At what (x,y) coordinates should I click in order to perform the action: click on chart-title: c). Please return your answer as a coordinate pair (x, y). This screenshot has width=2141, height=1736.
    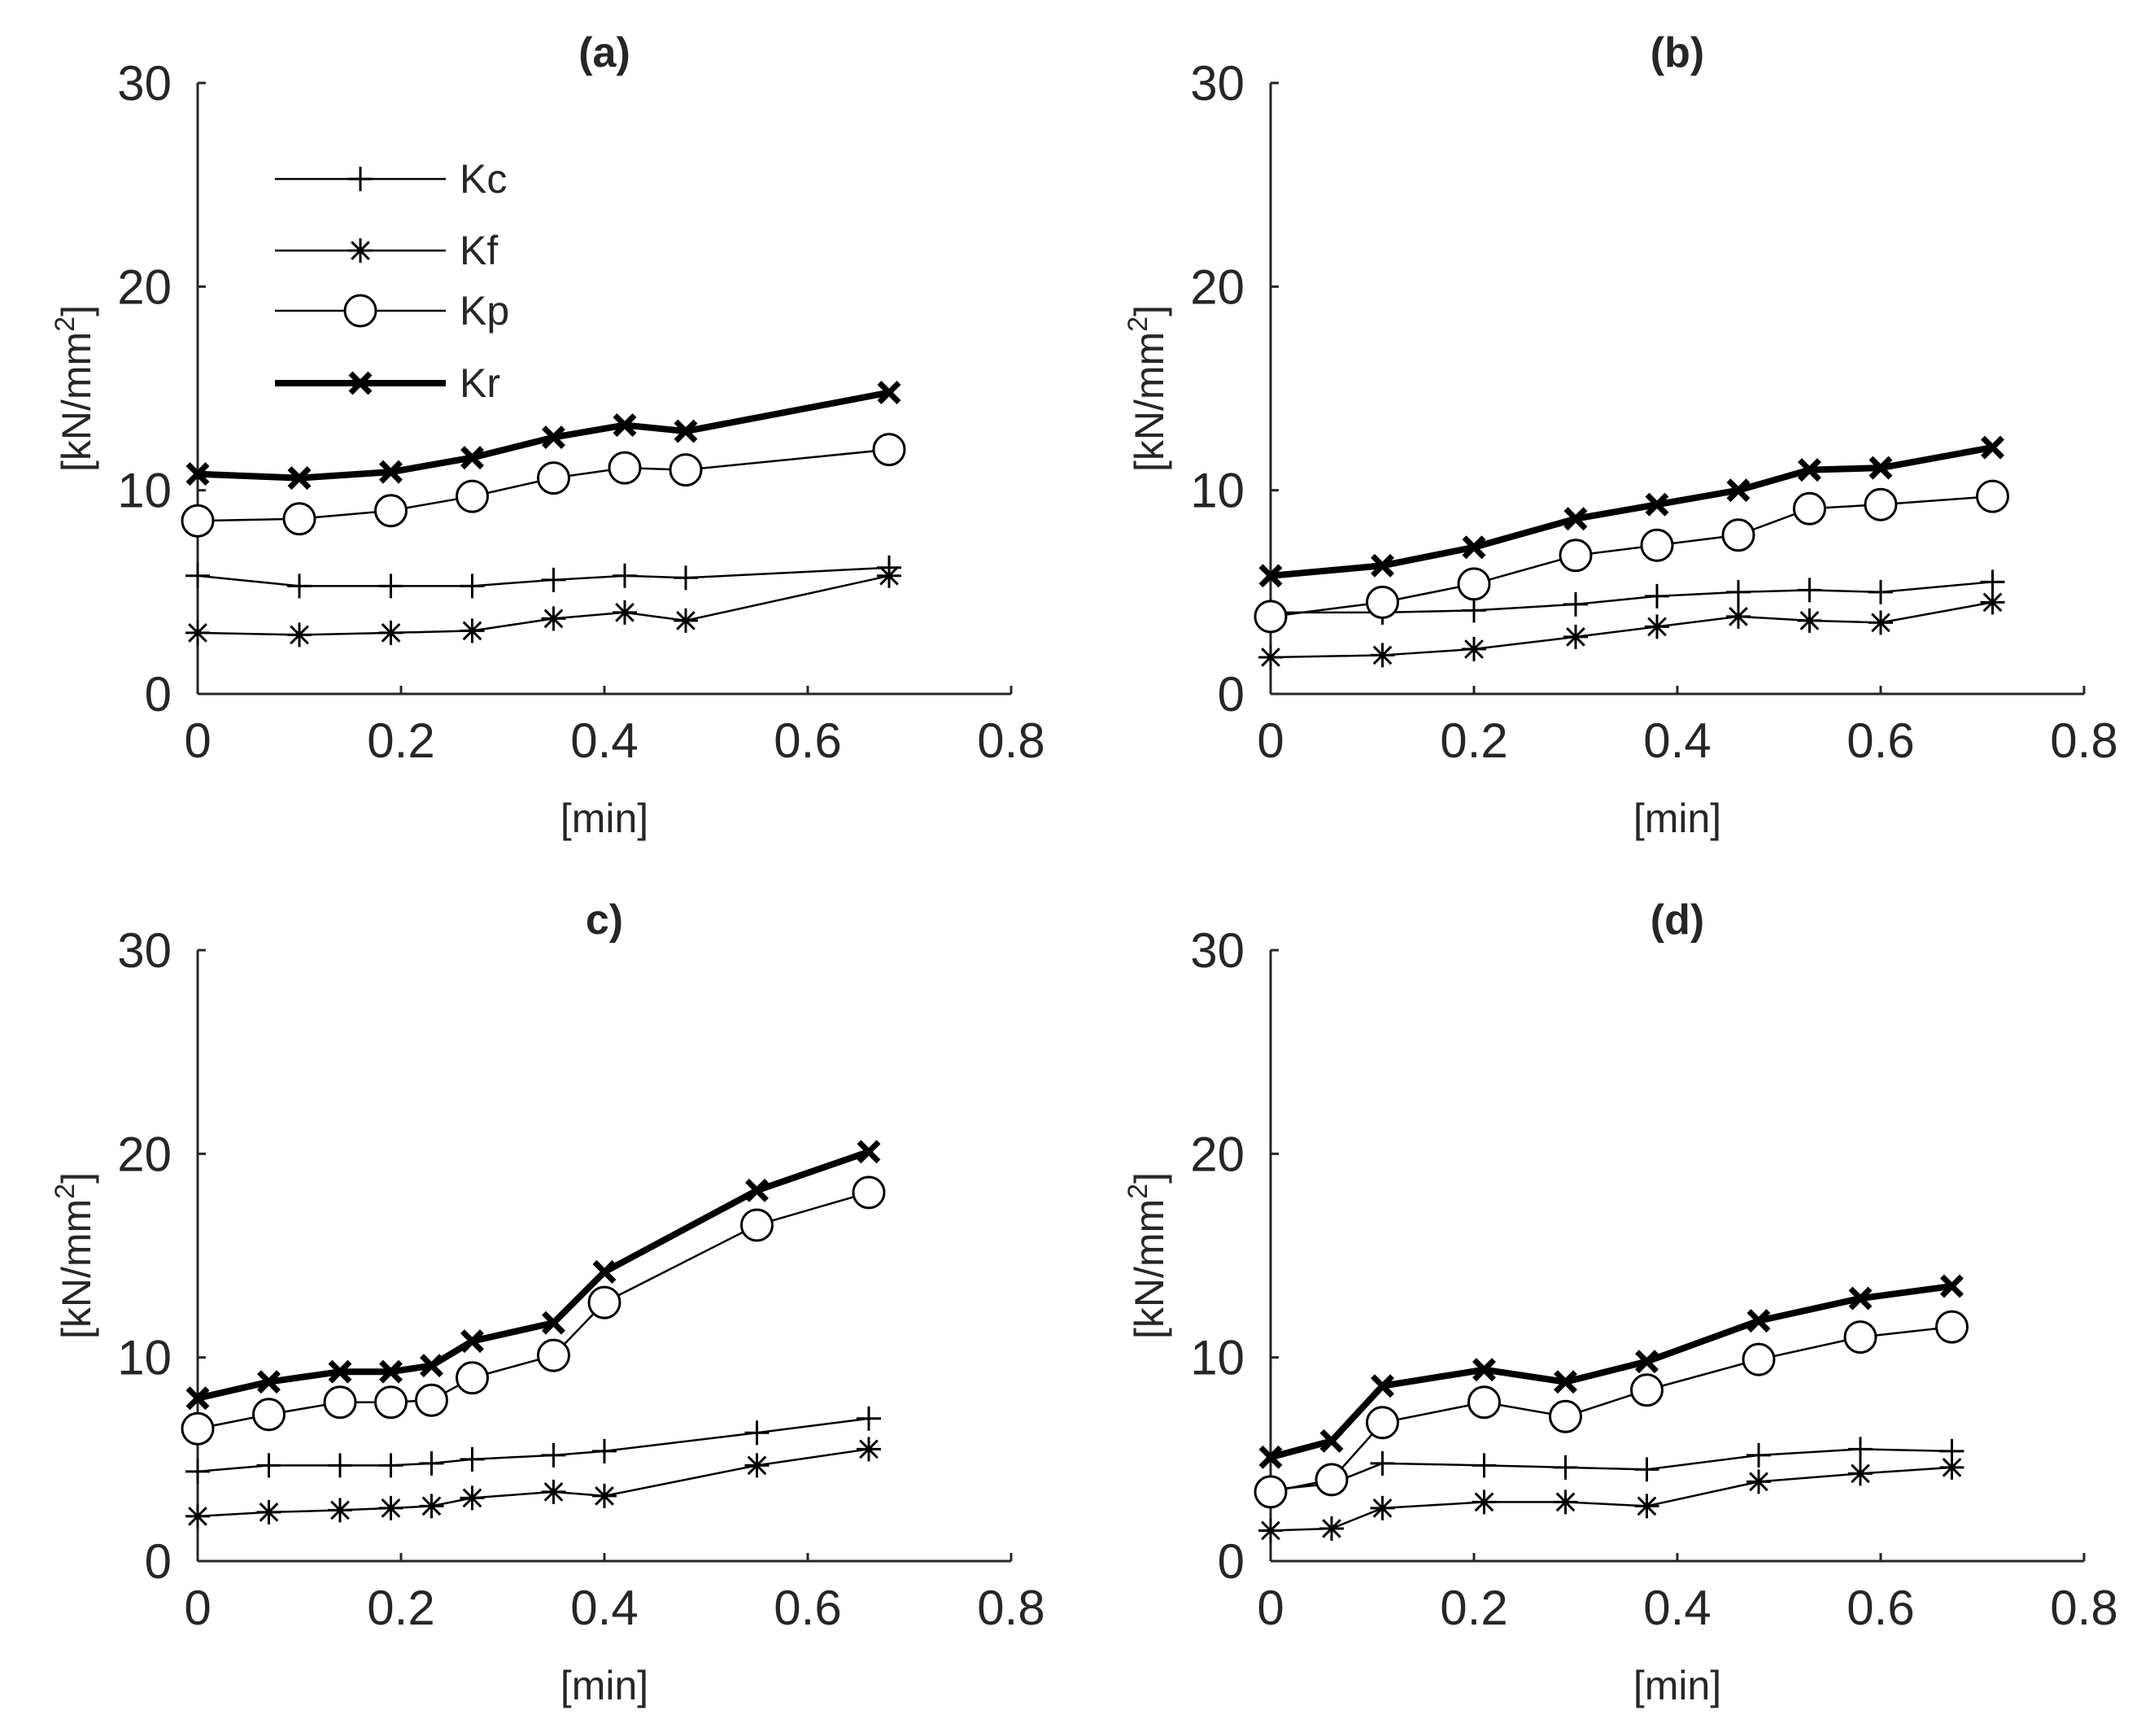
    Looking at the image, I should click on (604, 920).